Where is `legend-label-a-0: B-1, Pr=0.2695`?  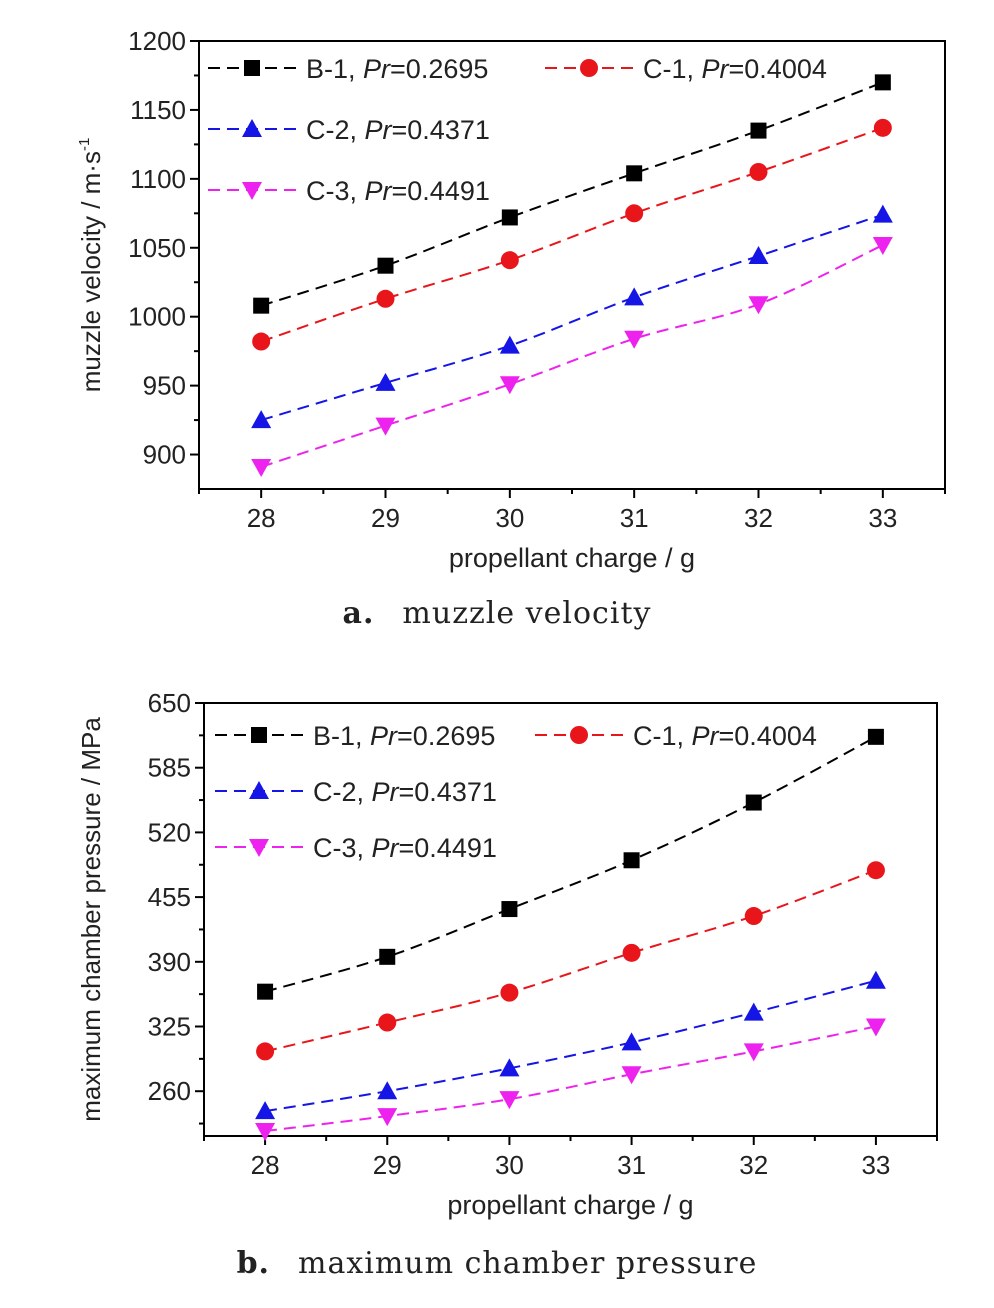
legend-label-a-0: B-1, Pr=0.2695 is located at coordinates (397, 69).